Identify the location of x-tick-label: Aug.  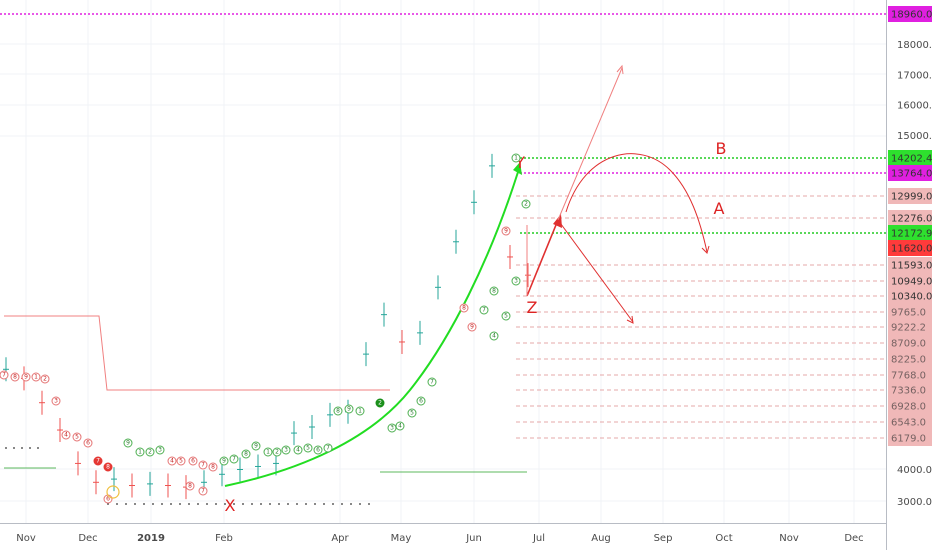
(601, 538).